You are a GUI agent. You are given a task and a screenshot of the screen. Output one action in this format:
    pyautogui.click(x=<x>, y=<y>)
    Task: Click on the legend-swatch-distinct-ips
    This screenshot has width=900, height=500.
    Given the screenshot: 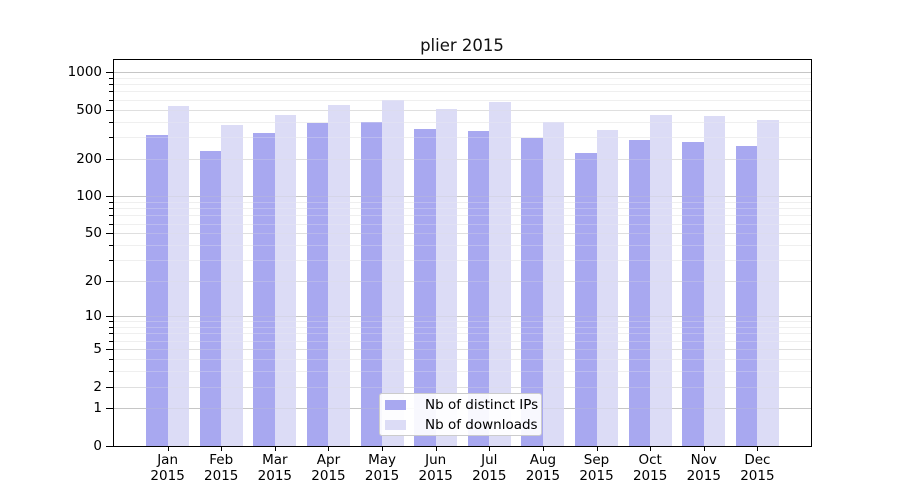 What is the action you would take?
    pyautogui.click(x=395, y=404)
    